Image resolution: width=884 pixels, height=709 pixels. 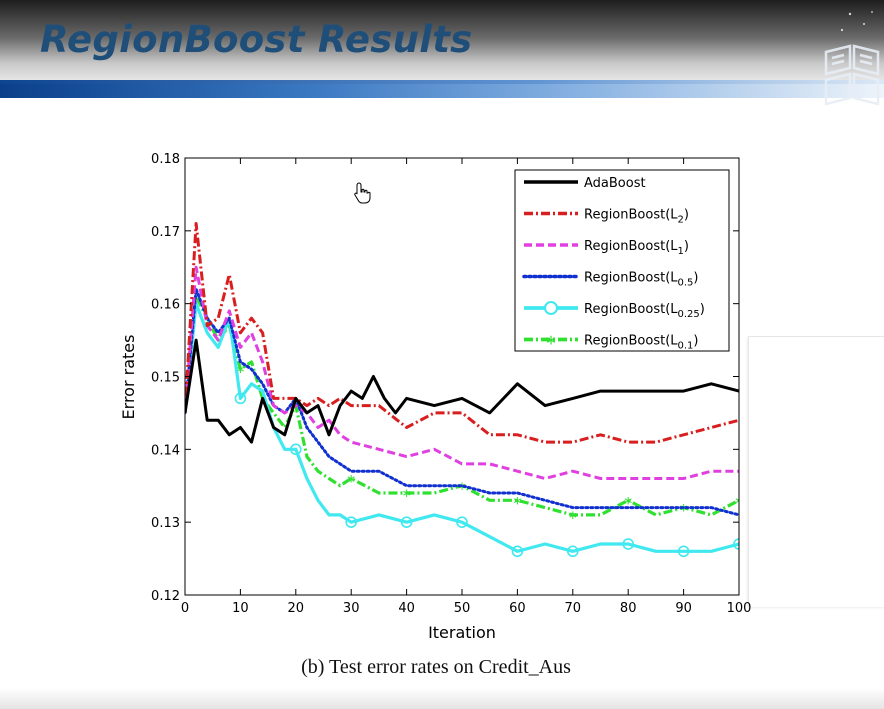 What do you see at coordinates (683, 608) in the screenshot?
I see `x-tick-label: 90` at bounding box center [683, 608].